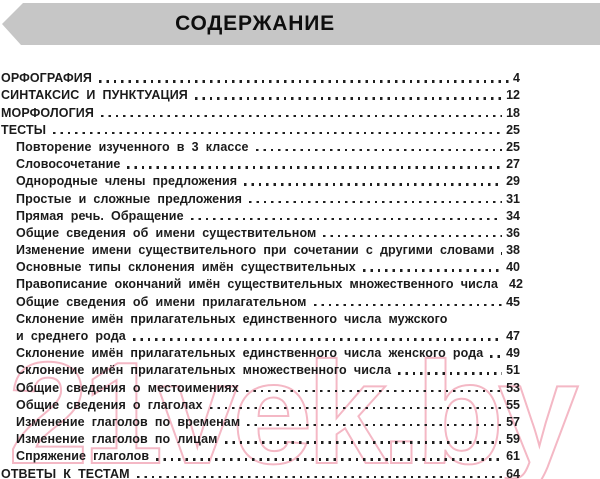  Describe the element at coordinates (166, 232) in the screenshot. I see `entry-label: Общие сведения об имени существительном` at that location.